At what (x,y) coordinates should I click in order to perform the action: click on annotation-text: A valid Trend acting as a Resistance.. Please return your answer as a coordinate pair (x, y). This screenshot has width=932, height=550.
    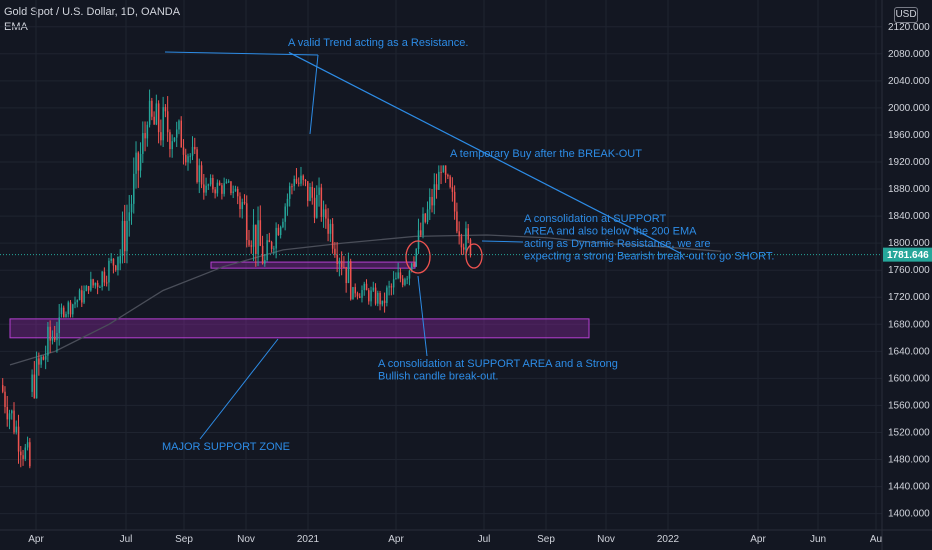
    Looking at the image, I should click on (378, 43).